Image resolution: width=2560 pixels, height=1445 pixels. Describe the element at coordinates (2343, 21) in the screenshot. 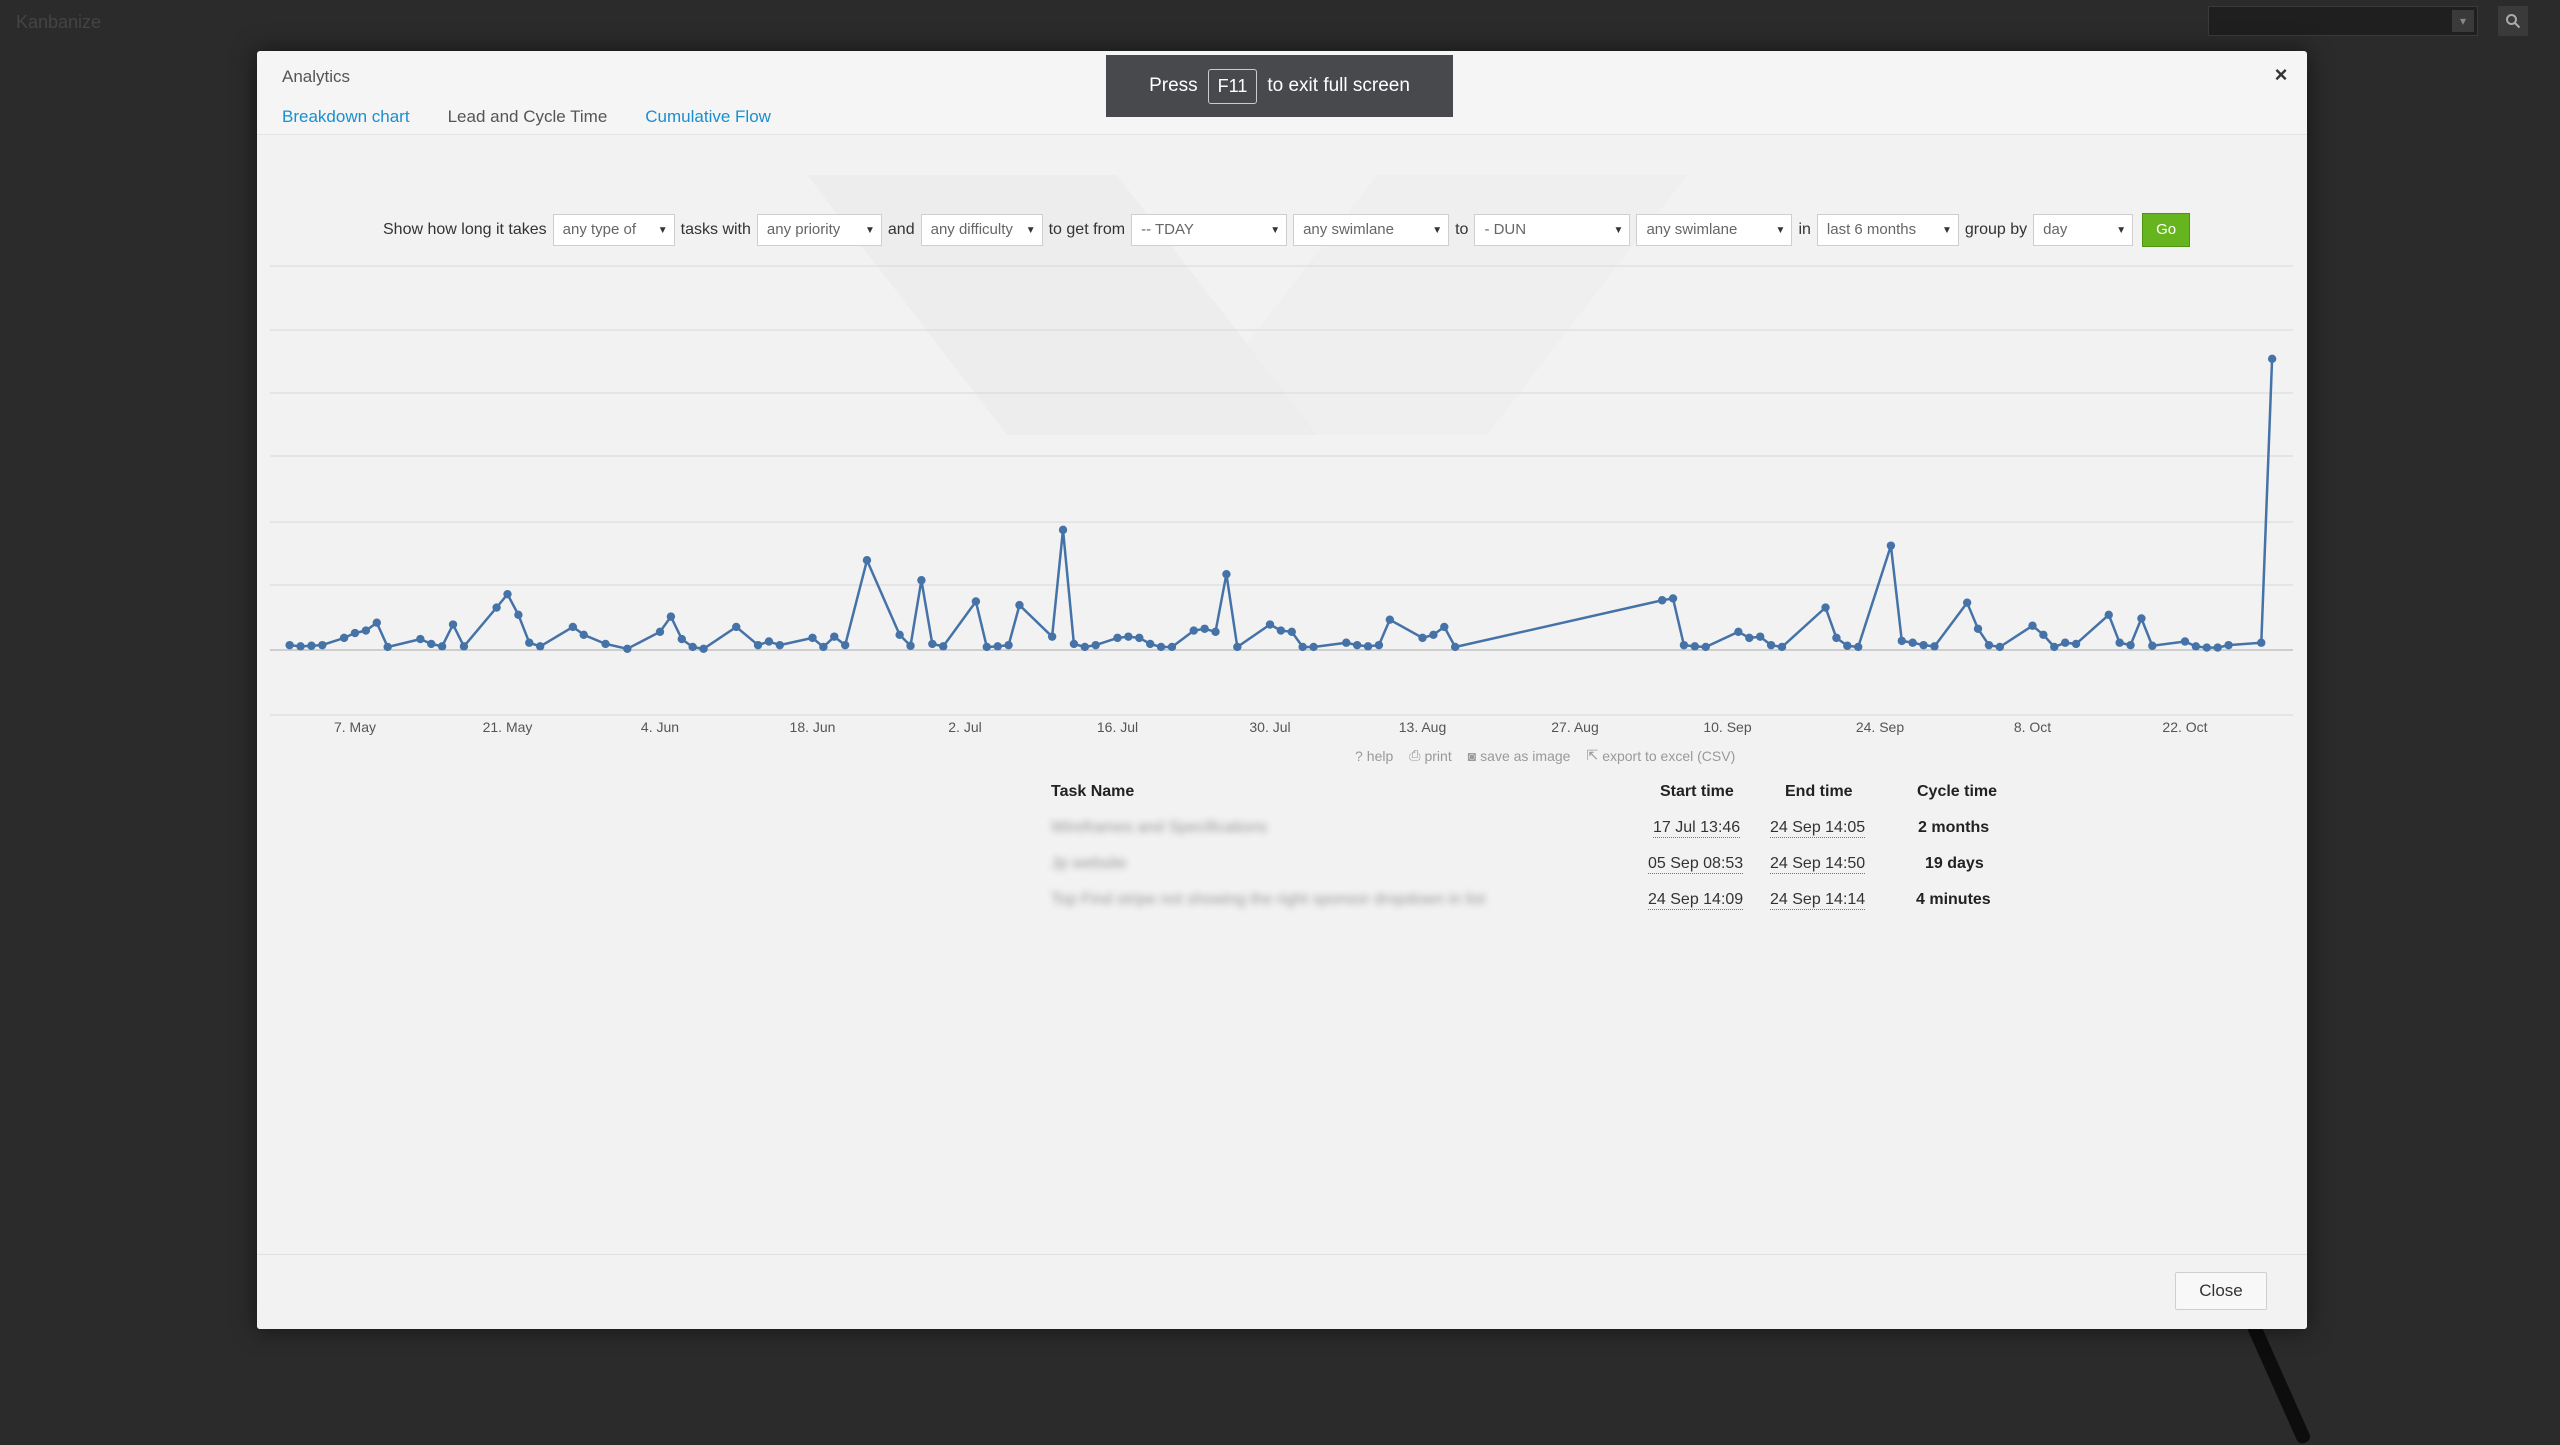

I see `app-search-input` at that location.